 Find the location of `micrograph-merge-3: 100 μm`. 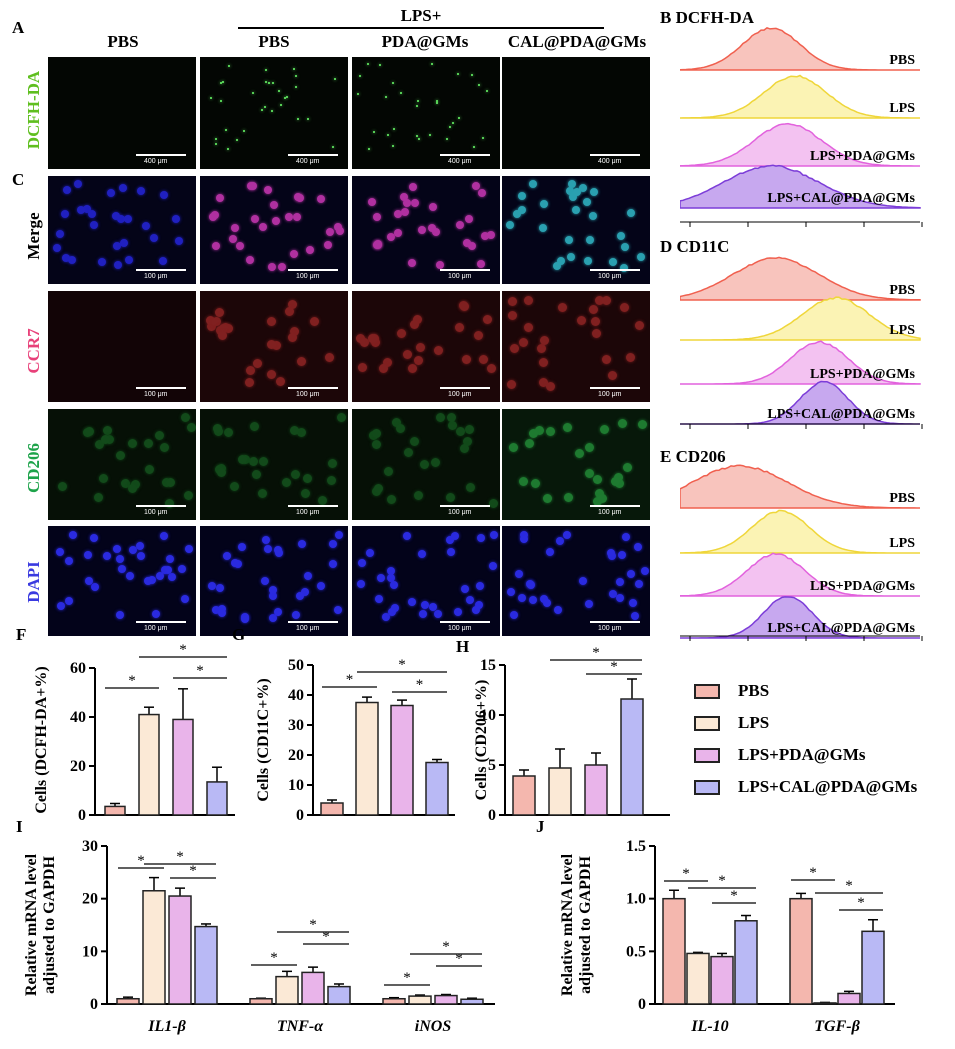

micrograph-merge-3: 100 μm is located at coordinates (426, 230).